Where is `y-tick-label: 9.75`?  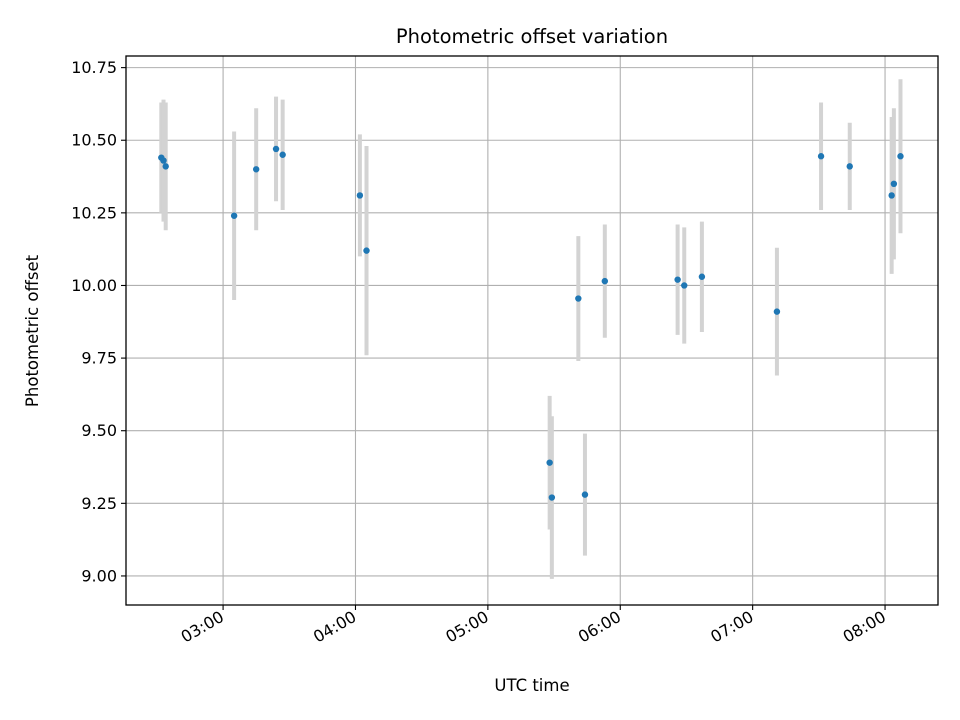
y-tick-label: 9.75 is located at coordinates (99, 358).